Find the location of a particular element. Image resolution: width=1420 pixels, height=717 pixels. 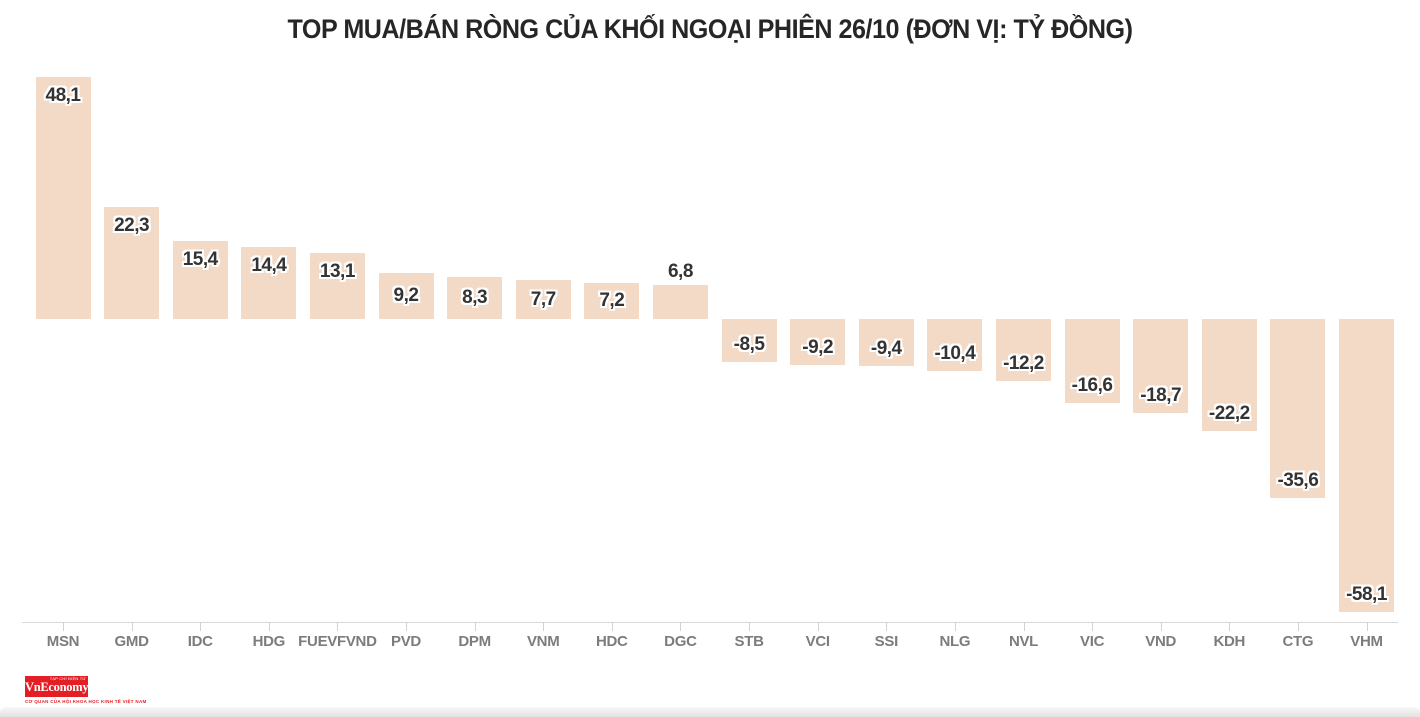

value-label-VIC: -16,6 is located at coordinates (1092, 385).